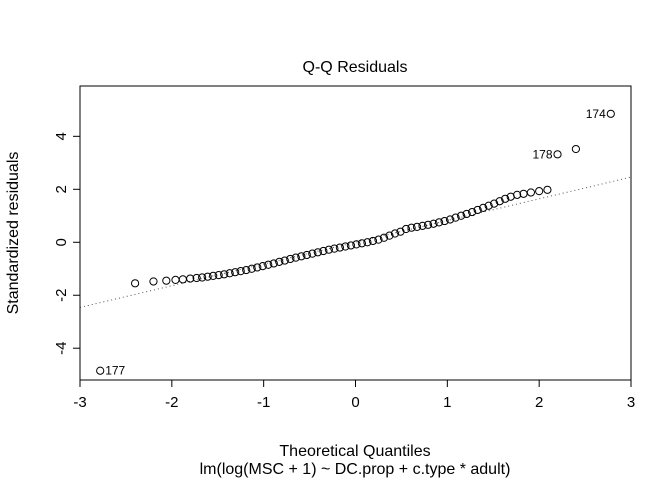 The image size is (672, 480). What do you see at coordinates (13, 233) in the screenshot?
I see `y-axis-label: Standardized residuals` at bounding box center [13, 233].